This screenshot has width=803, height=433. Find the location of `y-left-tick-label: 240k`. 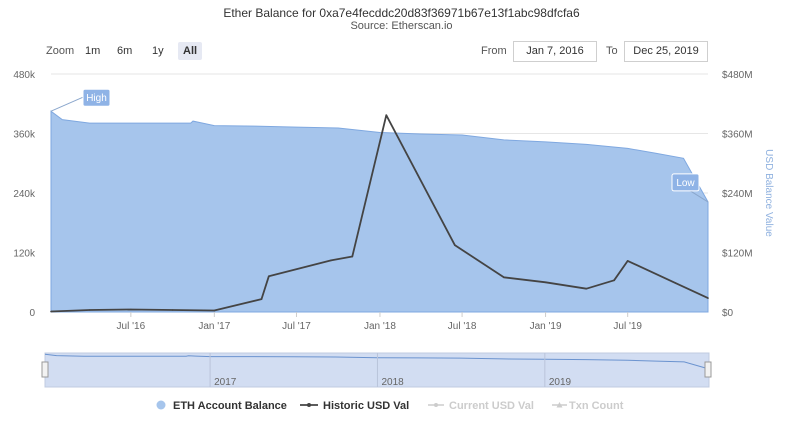

y-left-tick-label: 240k is located at coordinates (24, 194).